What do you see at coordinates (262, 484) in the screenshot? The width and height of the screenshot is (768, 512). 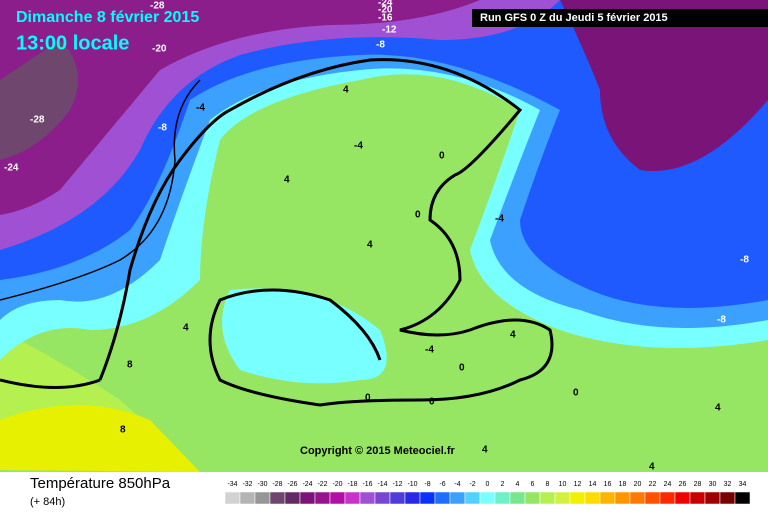 I see `scale-label: -30` at bounding box center [262, 484].